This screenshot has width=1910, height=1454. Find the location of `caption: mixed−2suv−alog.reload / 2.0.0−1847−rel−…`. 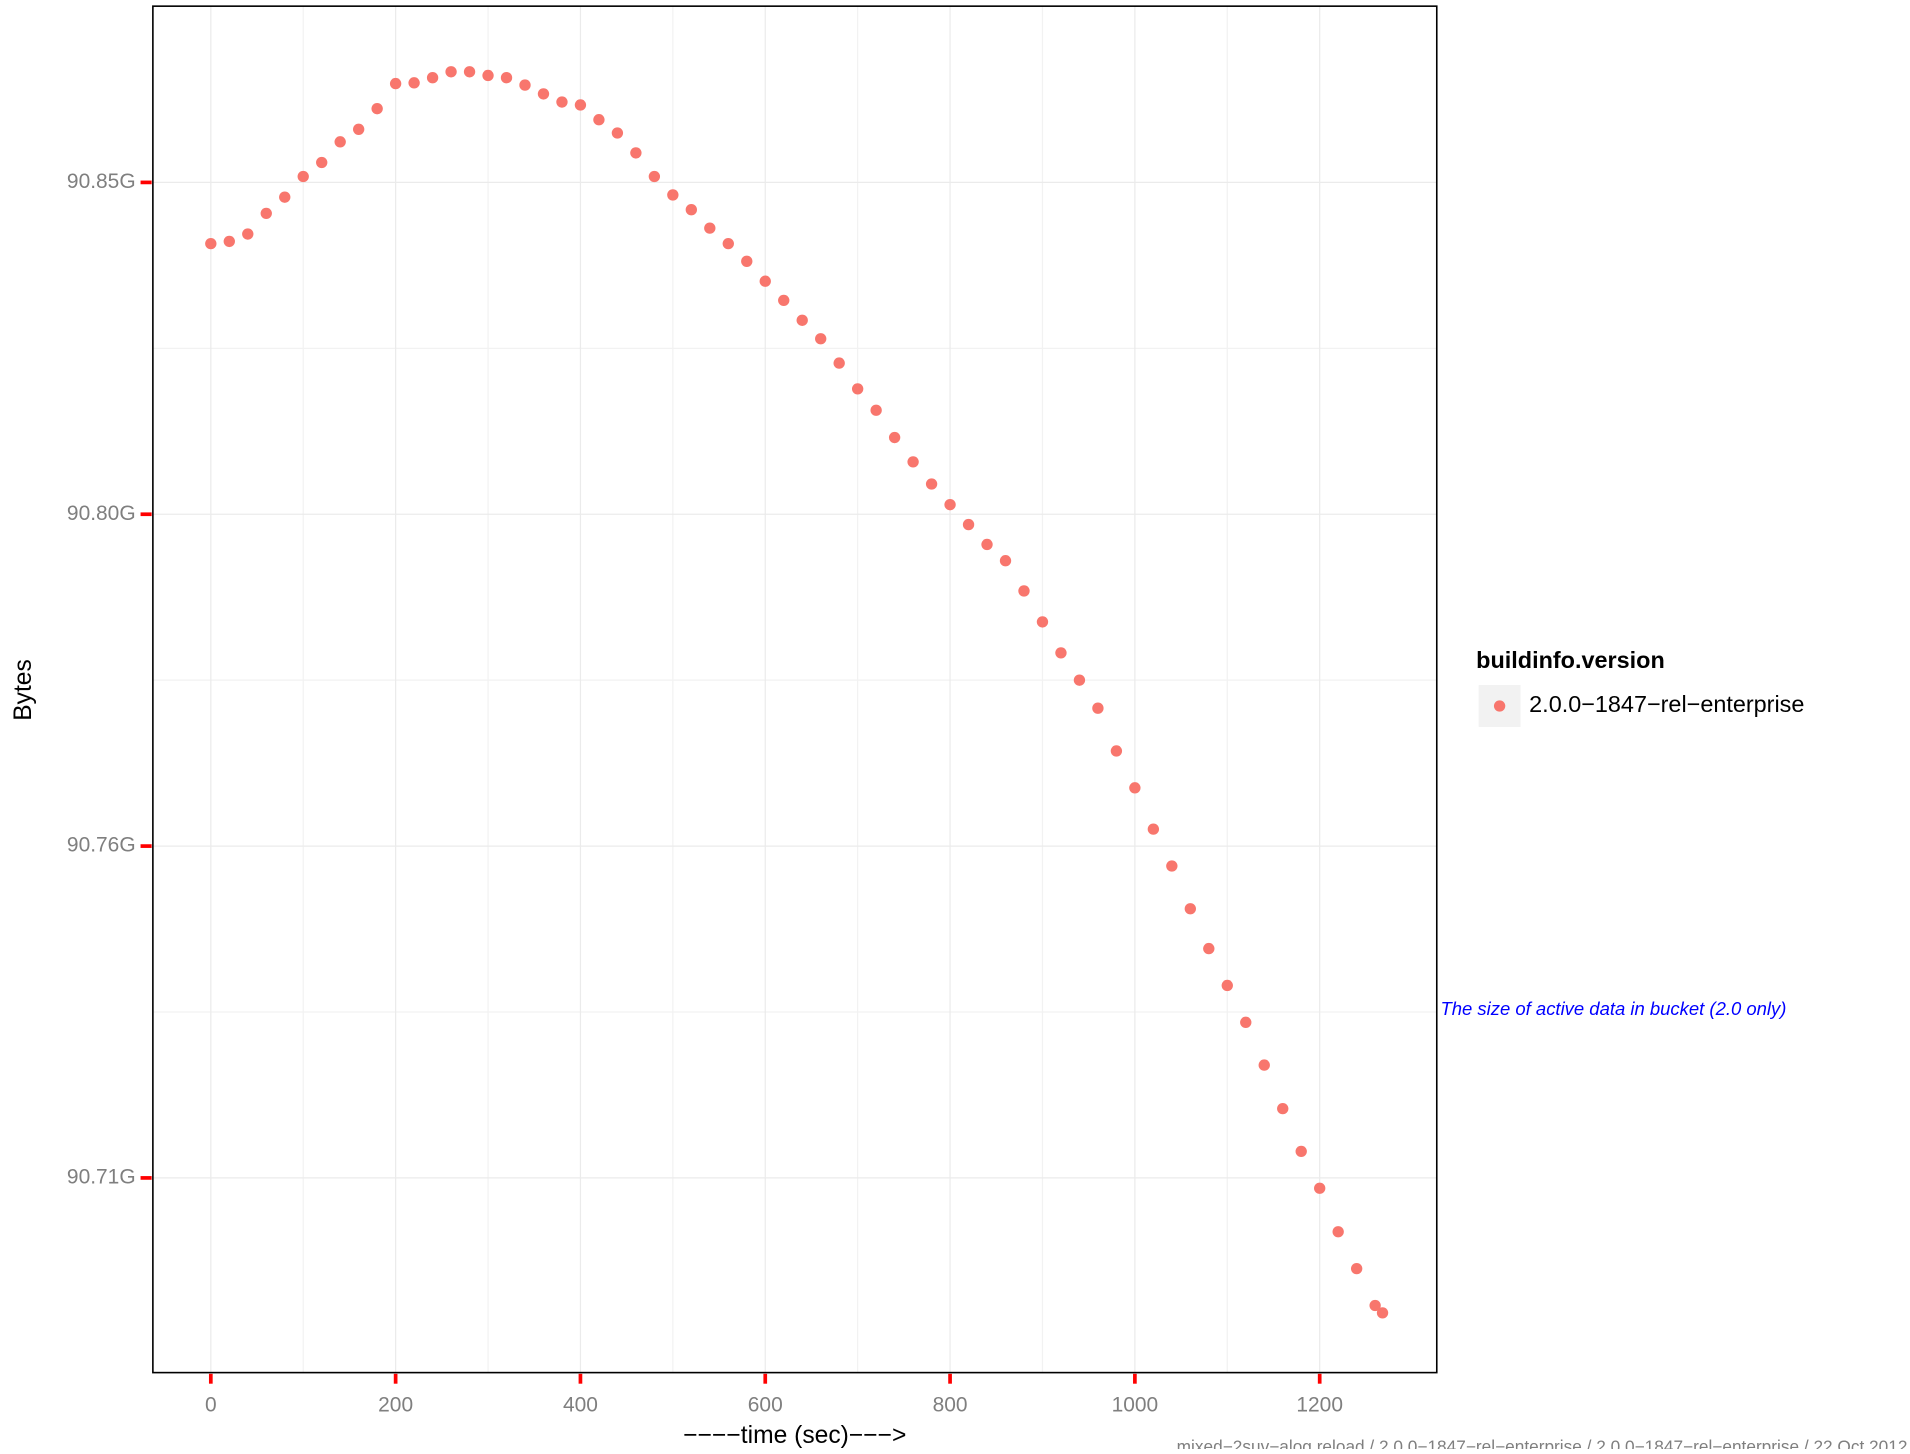

caption: mixed−2suv−alog.reload / 2.0.0−1847−rel−… is located at coordinates (1542, 1443).